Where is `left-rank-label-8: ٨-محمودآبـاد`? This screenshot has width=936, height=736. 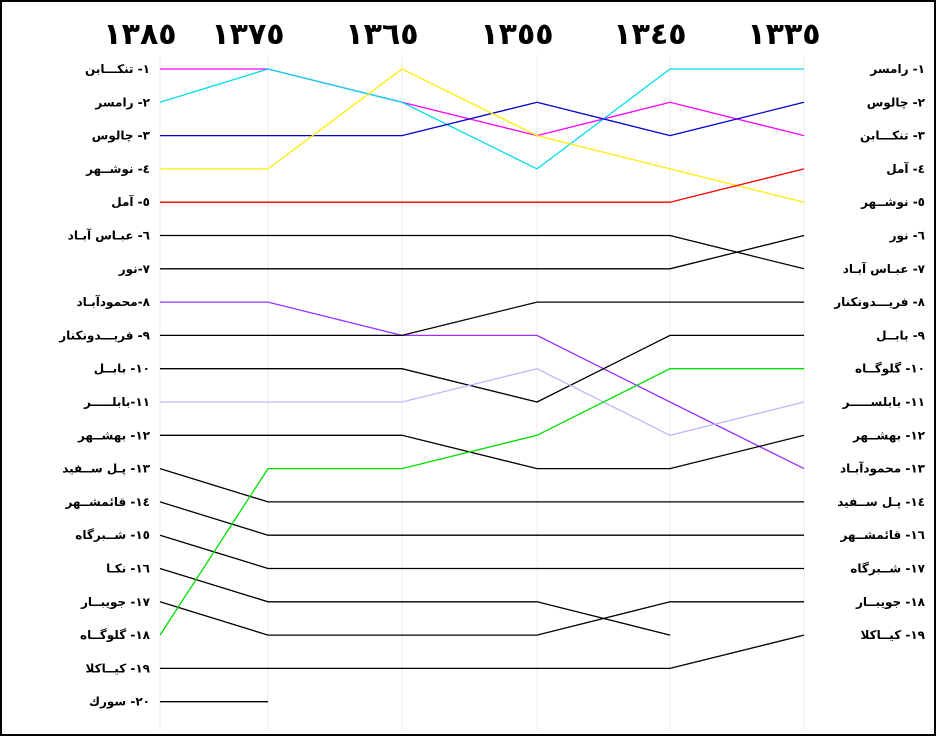
left-rank-label-8: ٨-محمودآبـاد is located at coordinates (114, 302).